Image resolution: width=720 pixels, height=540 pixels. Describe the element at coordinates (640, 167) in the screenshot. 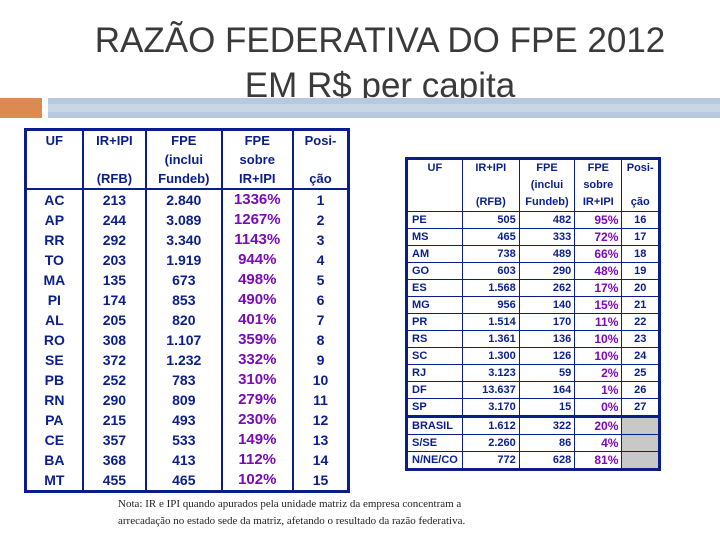

I see `column-header: Posi-` at that location.